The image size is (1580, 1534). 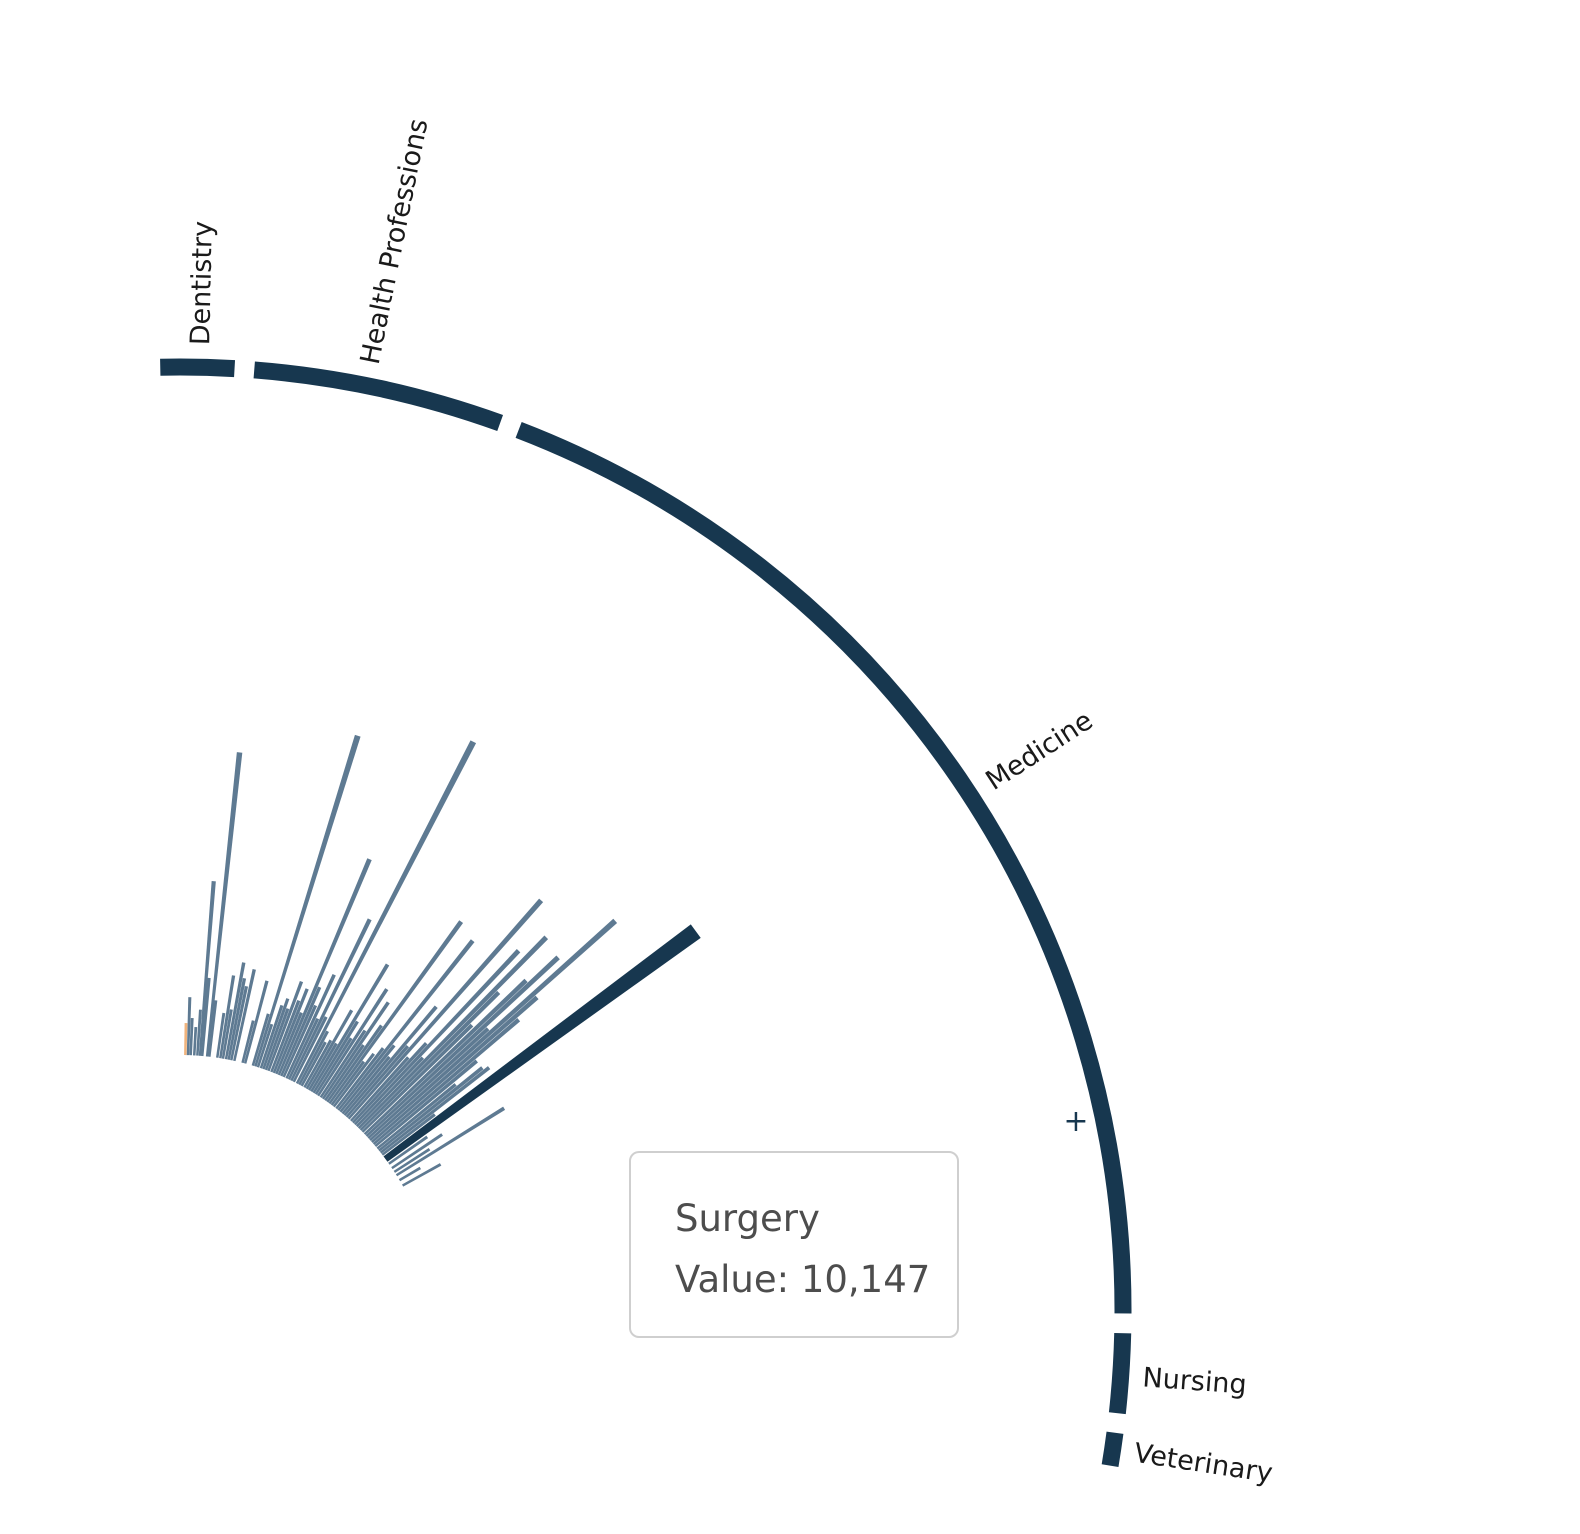 What do you see at coordinates (803, 1279) in the screenshot?
I see `tooltip-value: Value: 10,147` at bounding box center [803, 1279].